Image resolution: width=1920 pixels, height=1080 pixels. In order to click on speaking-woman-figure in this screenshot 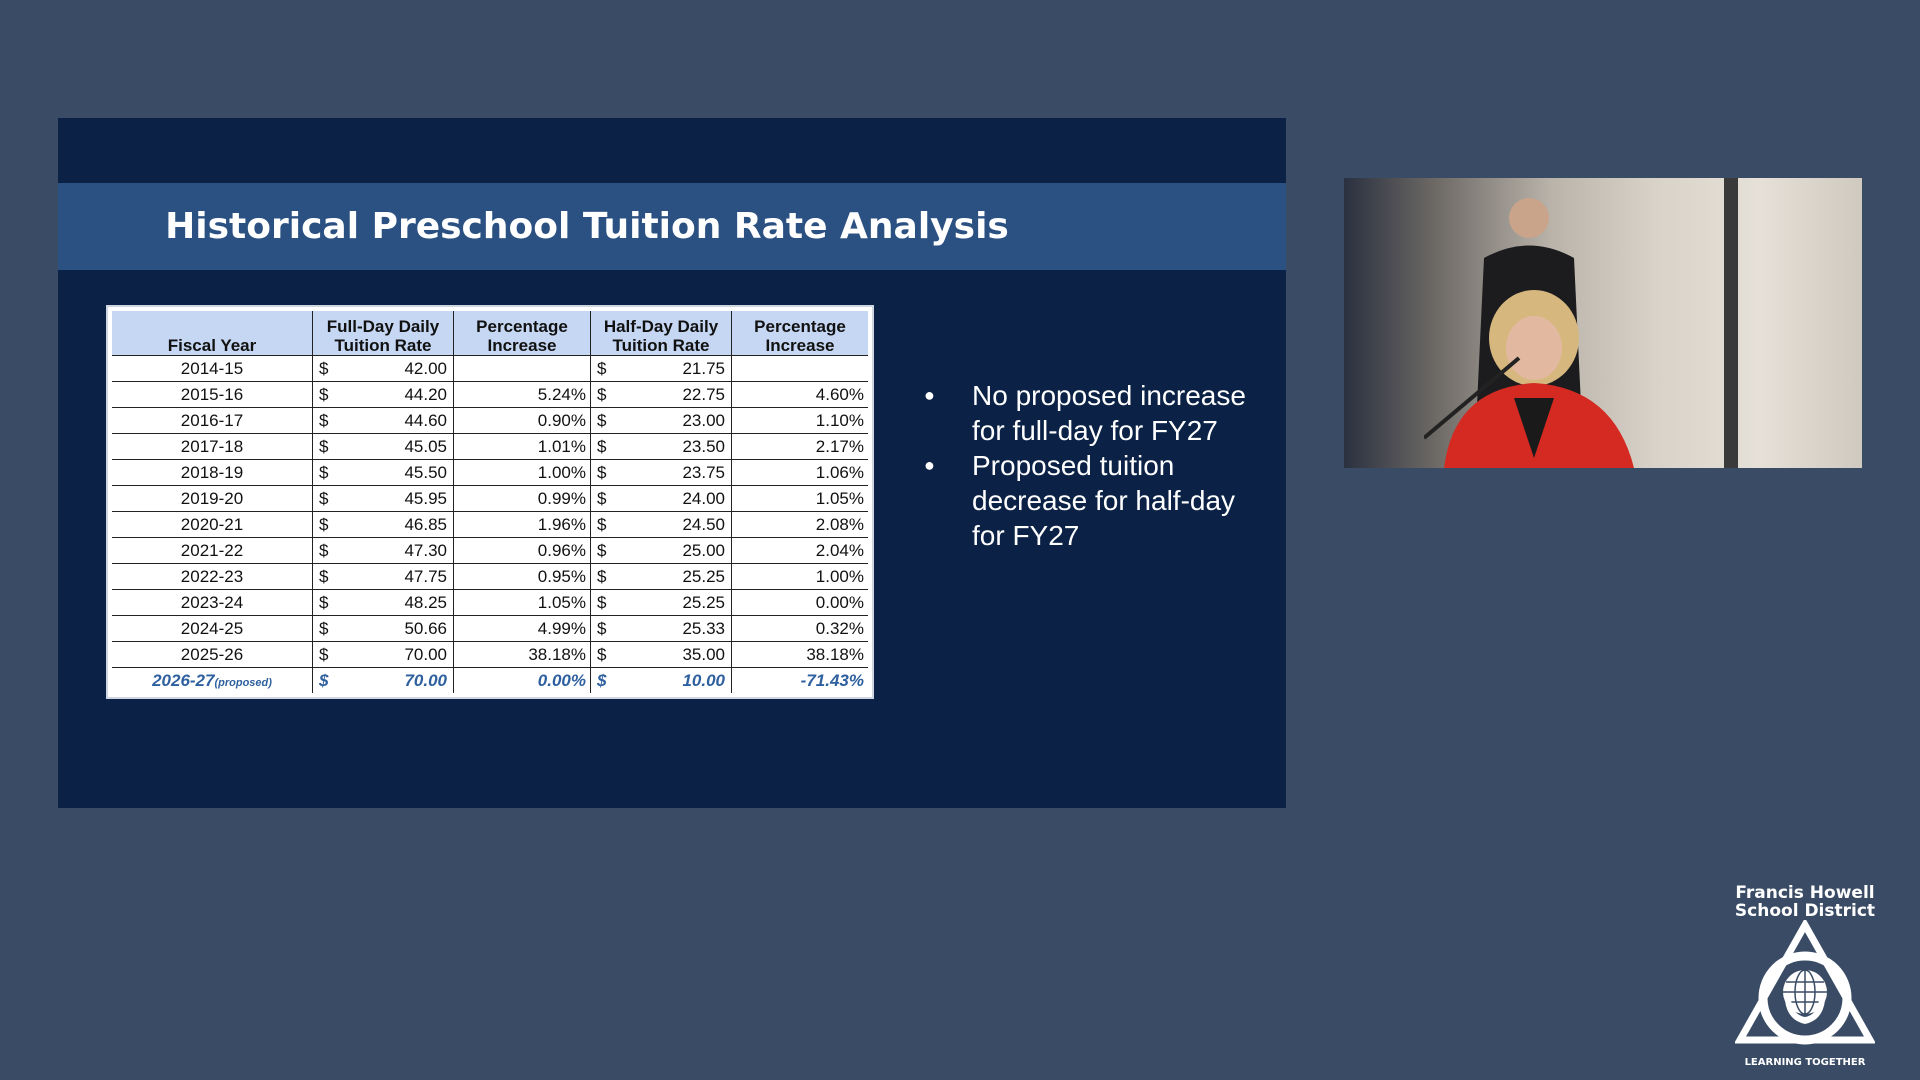, I will do `click(1529, 379)`.